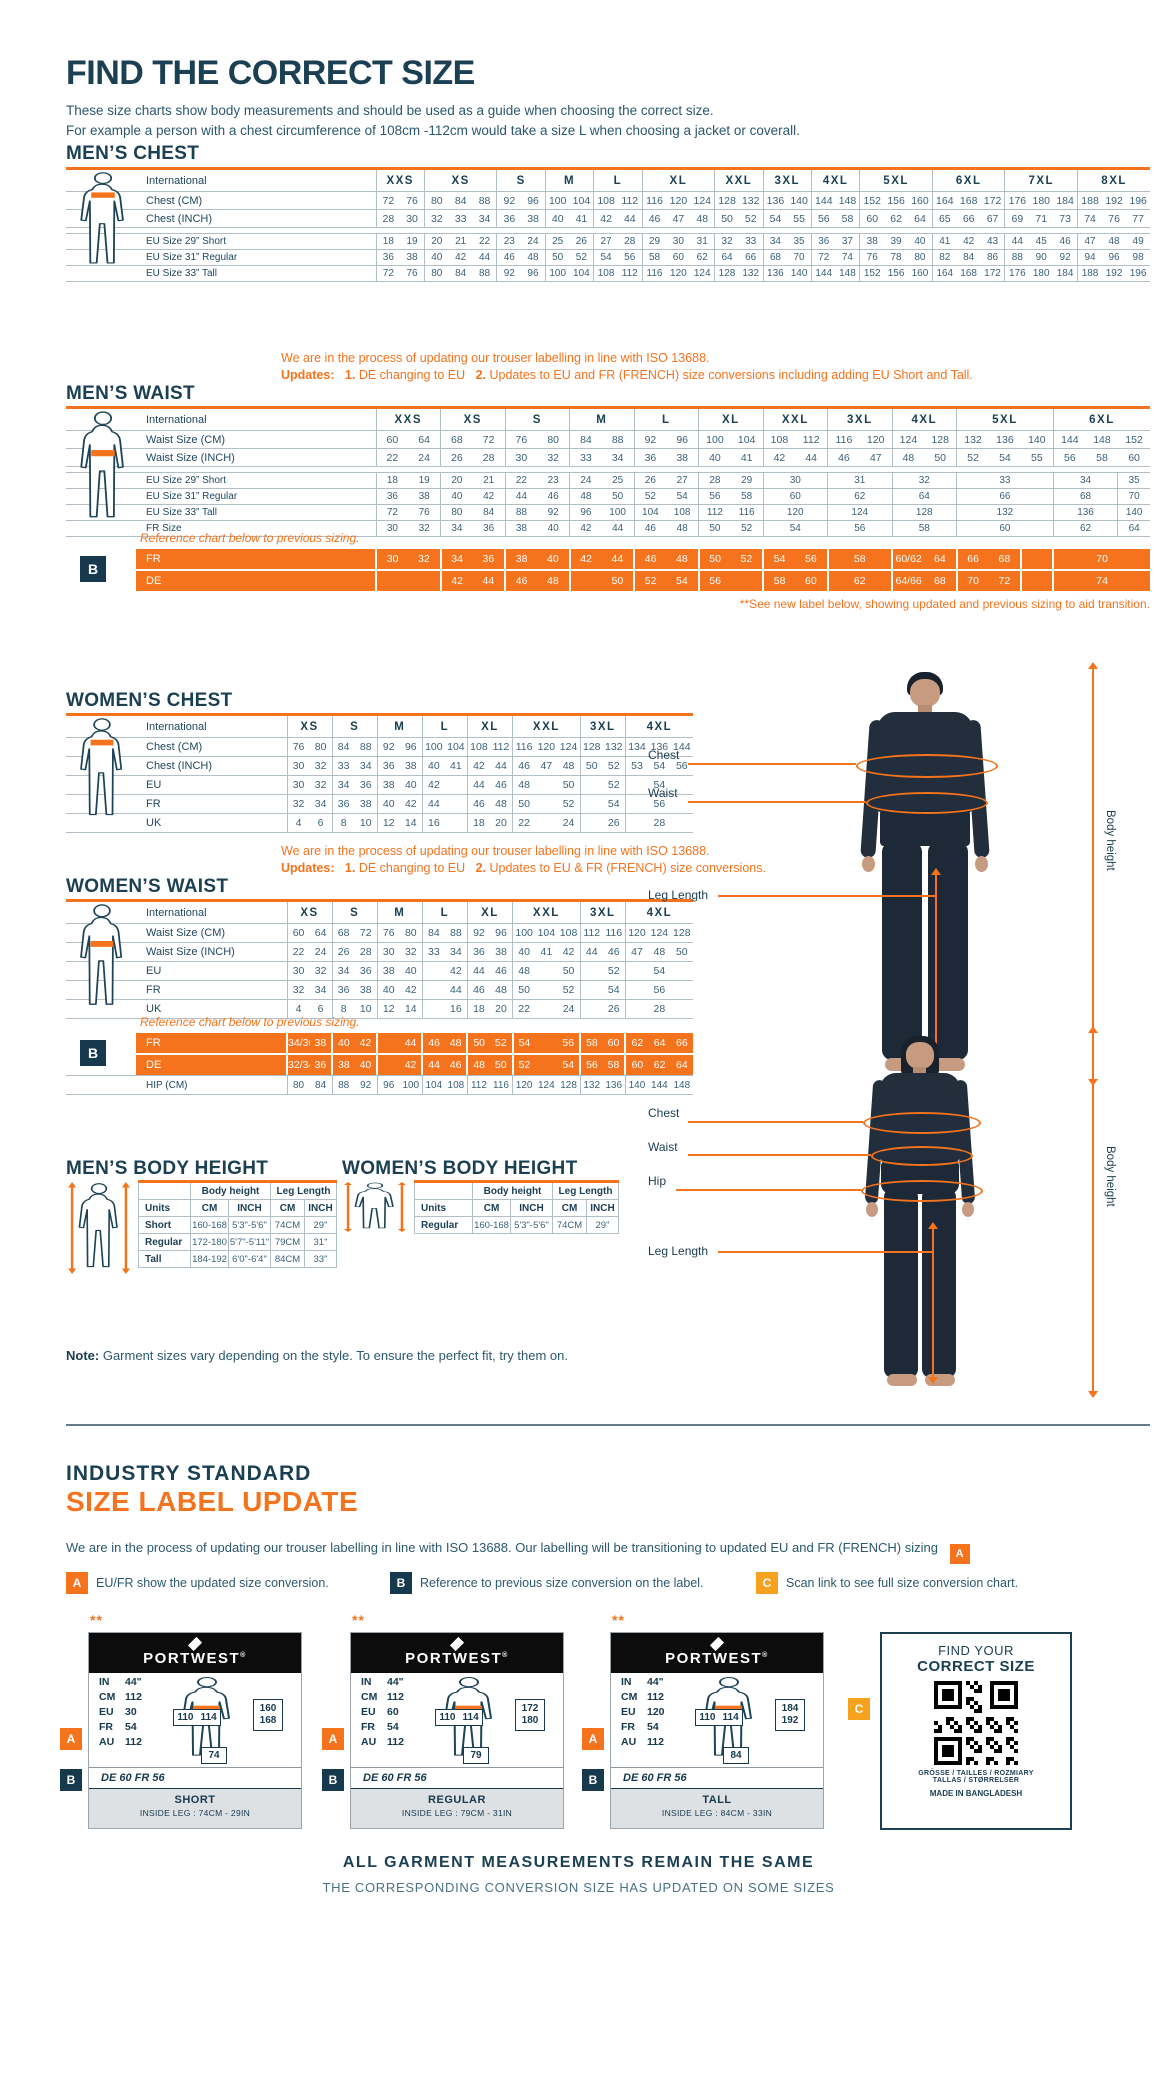 Image resolution: width=1157 pixels, height=2076 pixels. Describe the element at coordinates (658, 933) in the screenshot. I see `size-cell: 120 124 128` at that location.